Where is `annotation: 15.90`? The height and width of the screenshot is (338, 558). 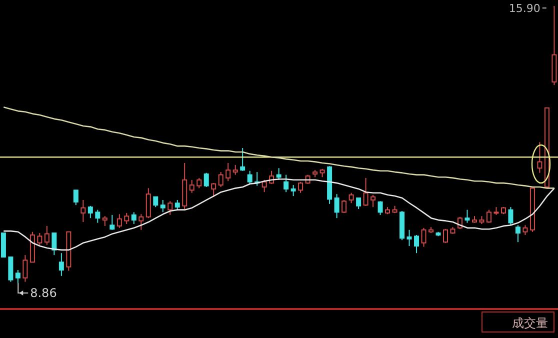
annotation: 15.90 is located at coordinates (524, 8).